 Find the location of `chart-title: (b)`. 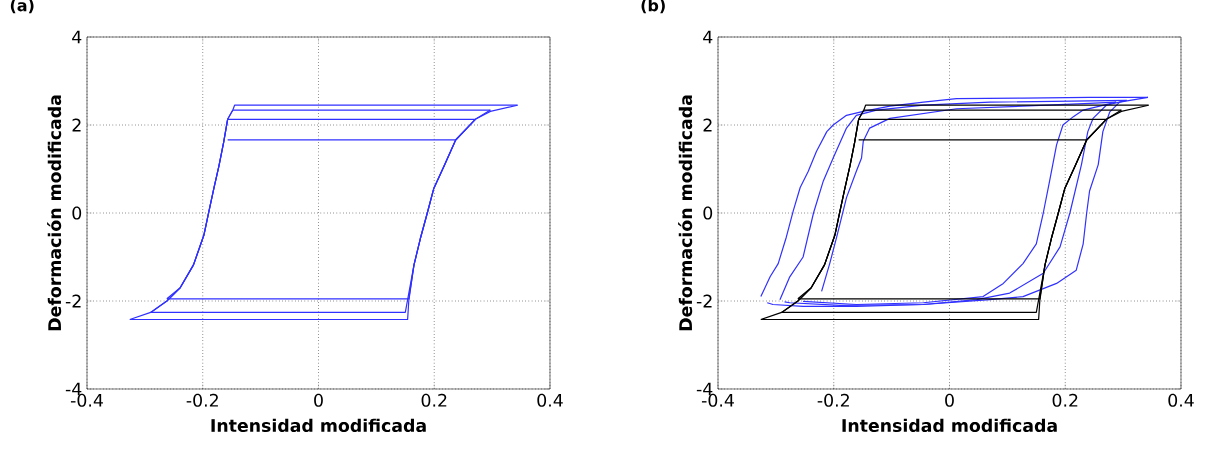

chart-title: (b) is located at coordinates (653, 7).